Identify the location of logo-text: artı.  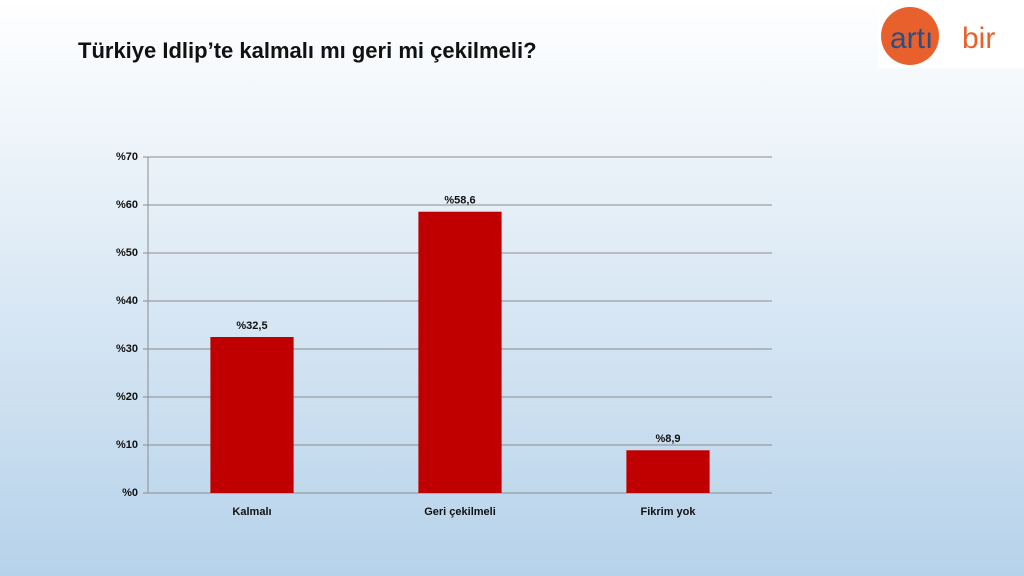
(911, 38).